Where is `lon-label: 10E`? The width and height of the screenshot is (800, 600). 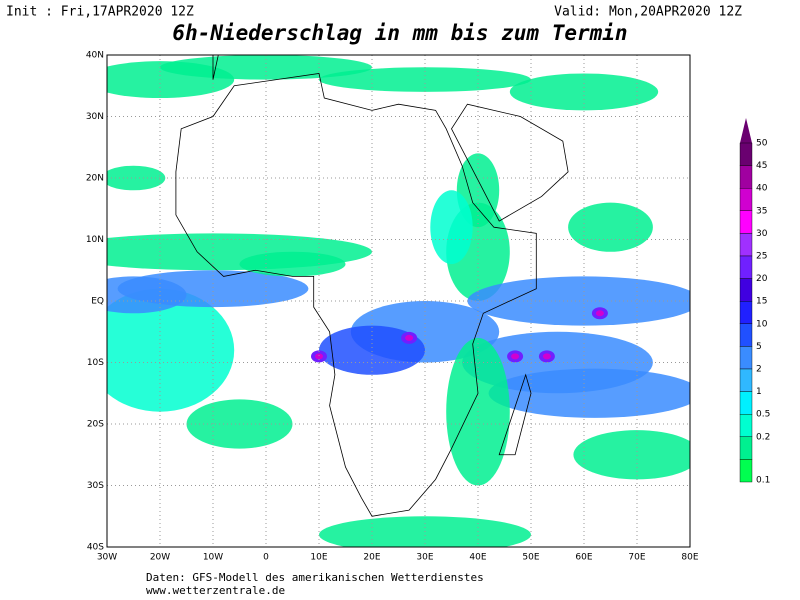
lon-label: 10E is located at coordinates (318, 558).